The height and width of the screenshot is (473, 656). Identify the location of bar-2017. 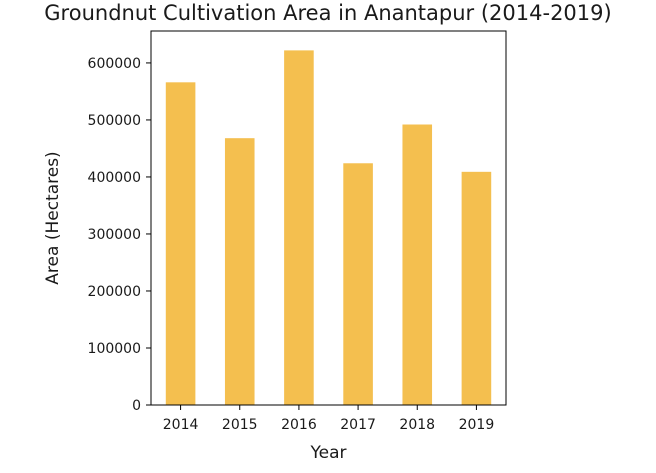
(358, 284).